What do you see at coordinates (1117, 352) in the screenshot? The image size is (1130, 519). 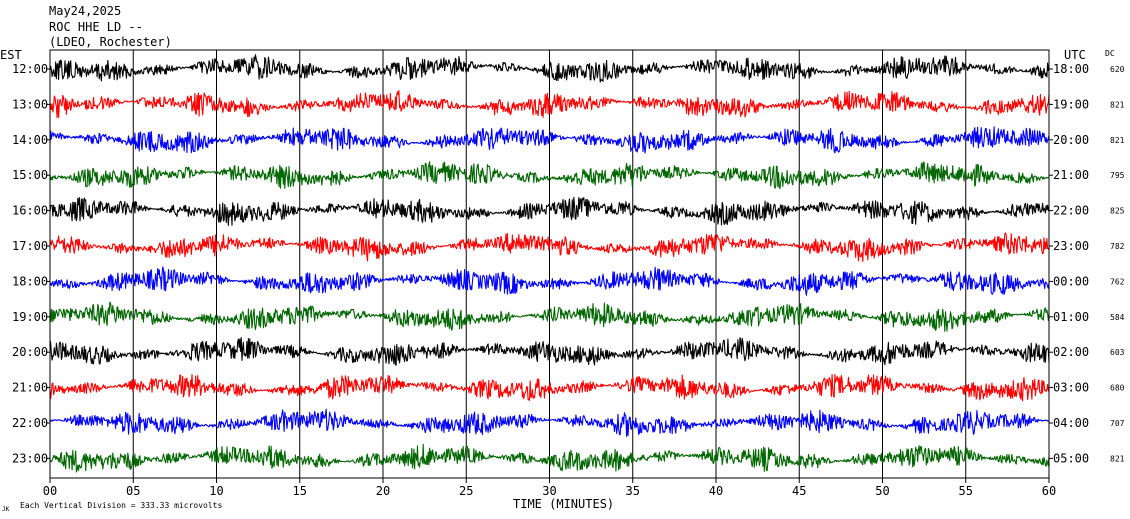 I see `dc-label: 603` at bounding box center [1117, 352].